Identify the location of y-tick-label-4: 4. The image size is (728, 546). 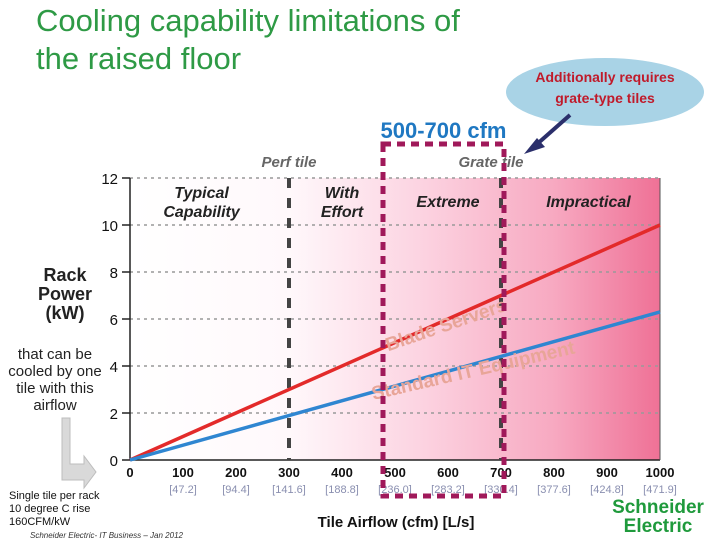
(114, 367).